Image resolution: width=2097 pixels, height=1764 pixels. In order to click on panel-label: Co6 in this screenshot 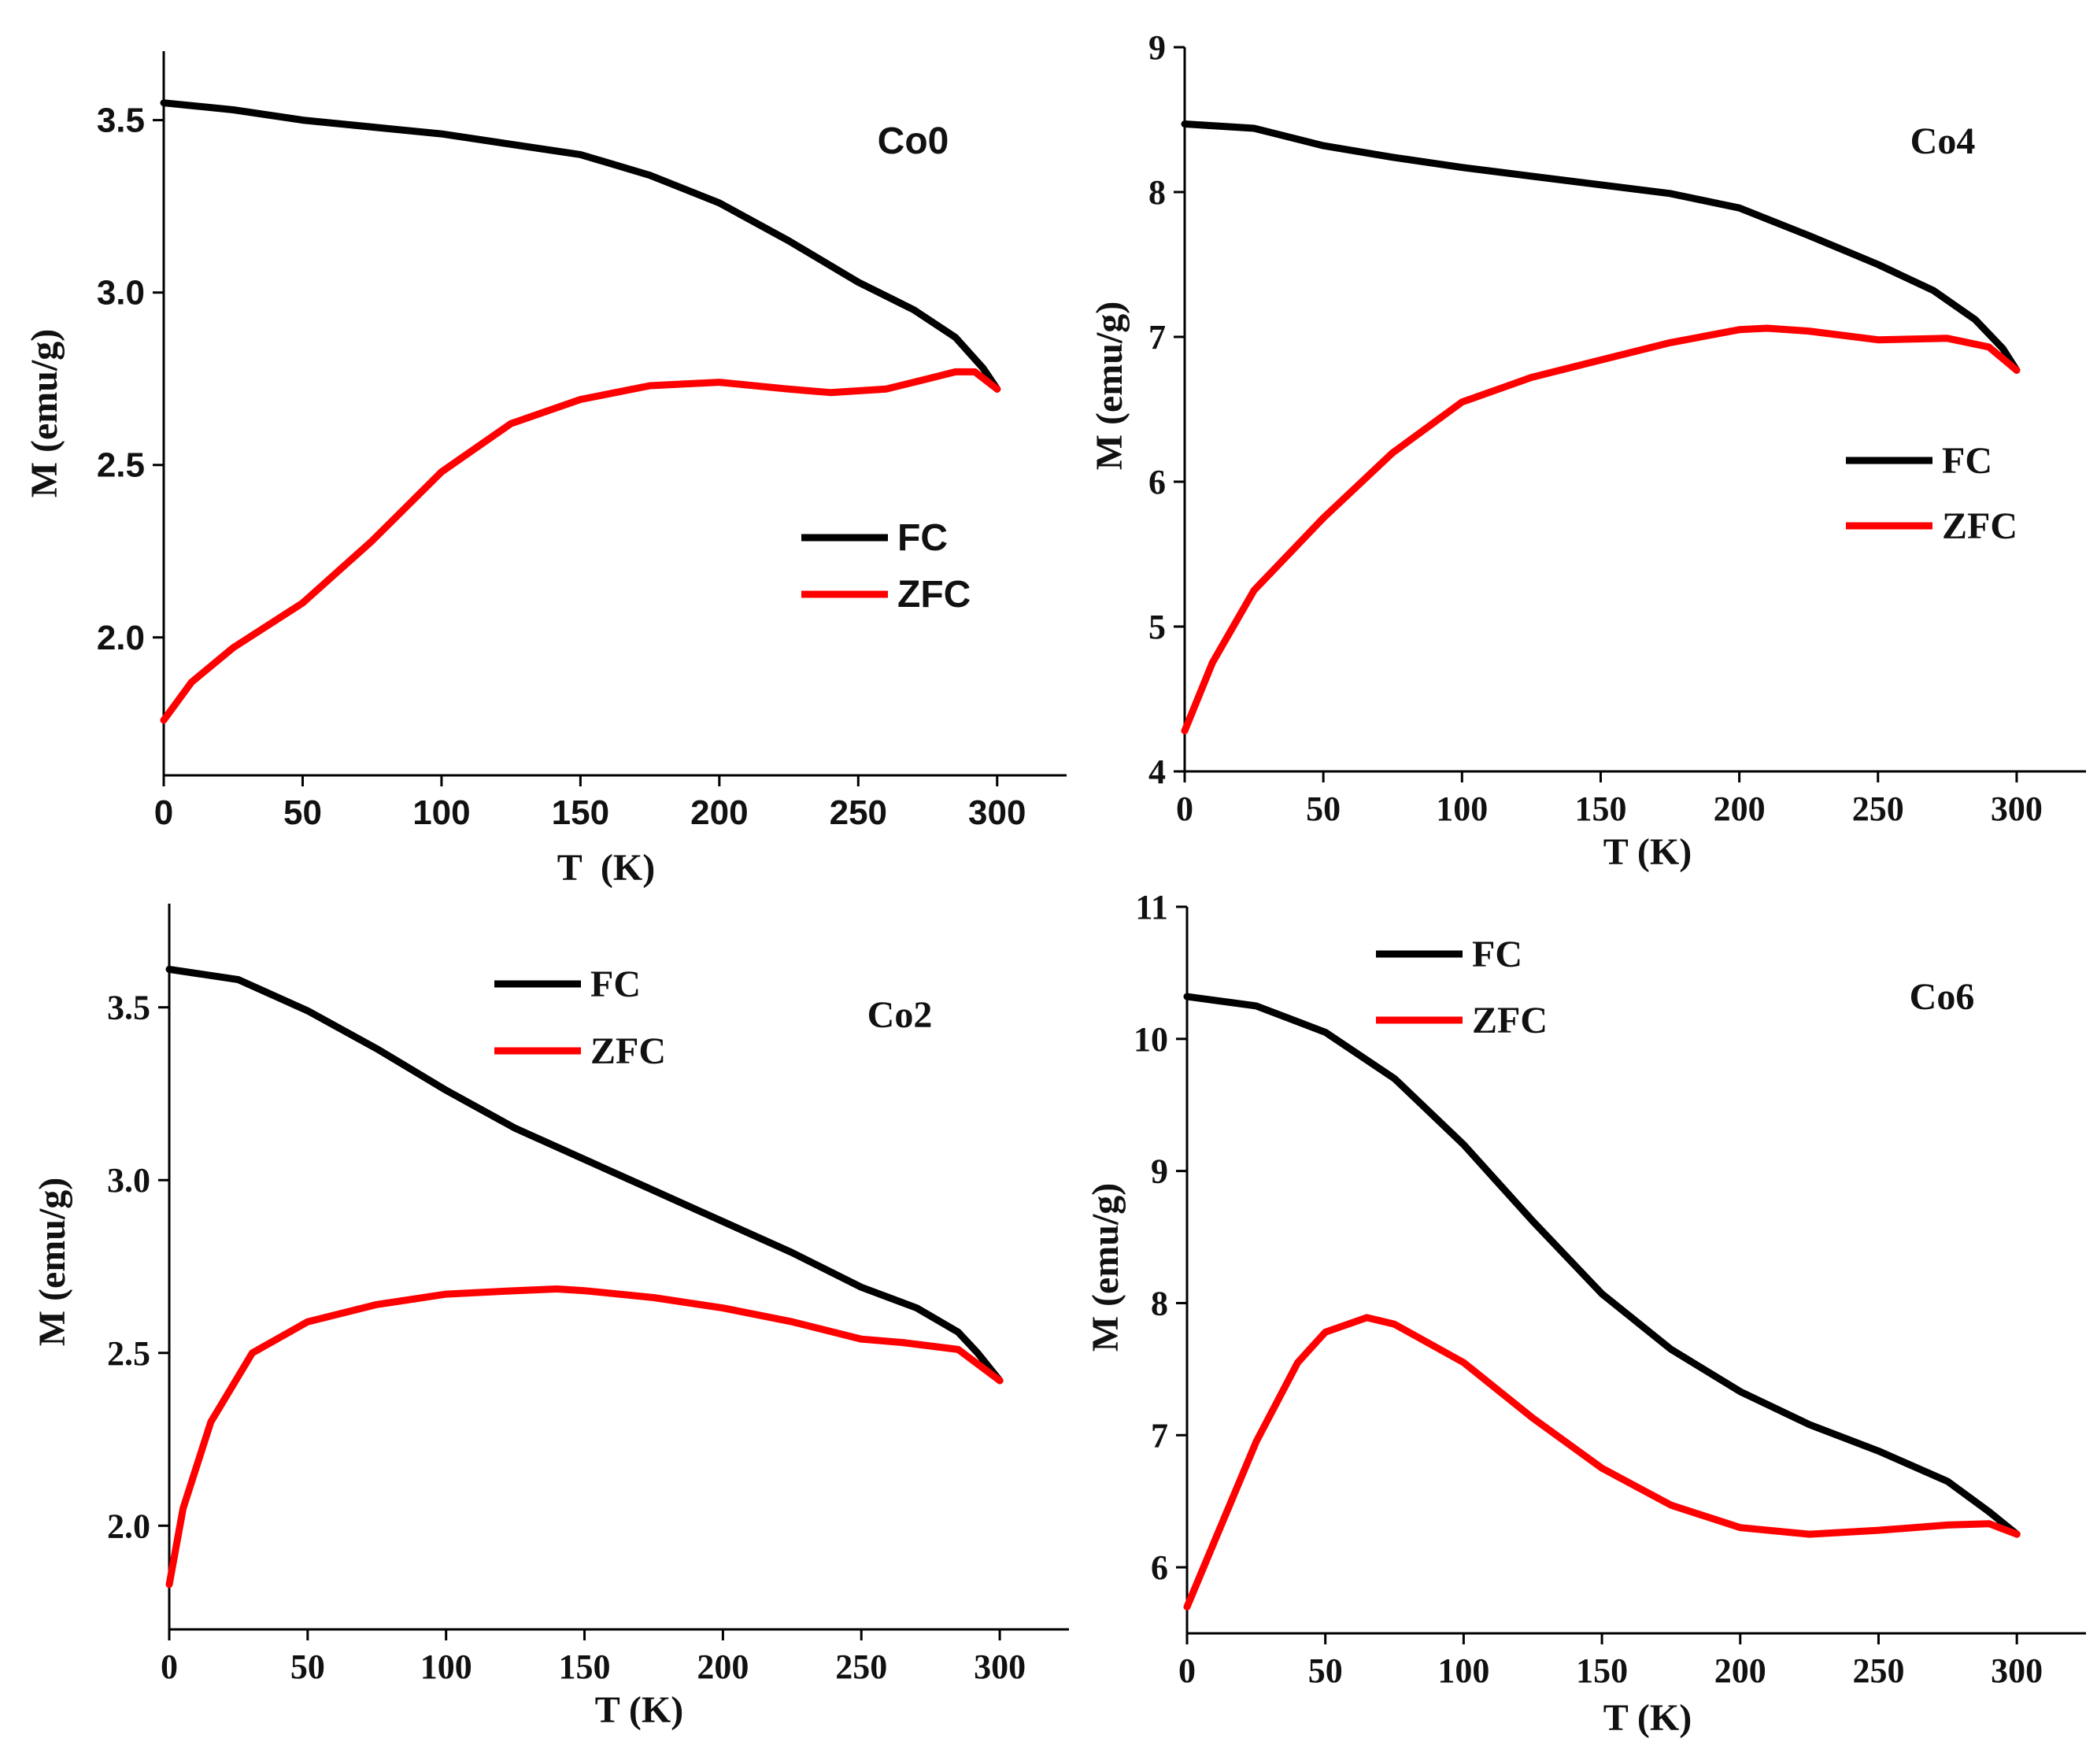, I will do `click(1942, 997)`.